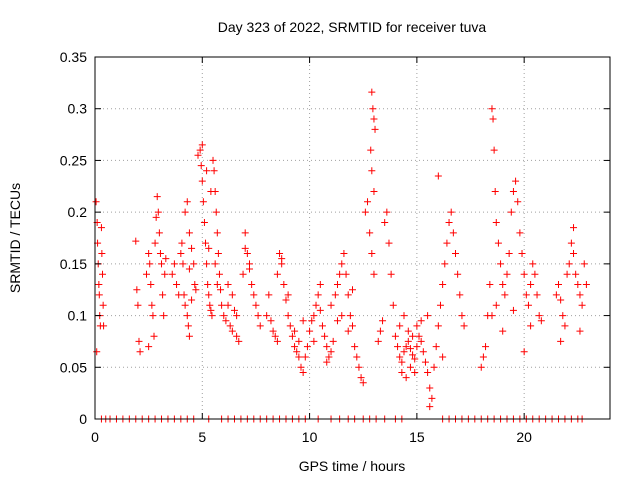 This screenshot has width=640, height=480. What do you see at coordinates (78, 212) in the screenshot?
I see `y-tick-label: 0.2` at bounding box center [78, 212].